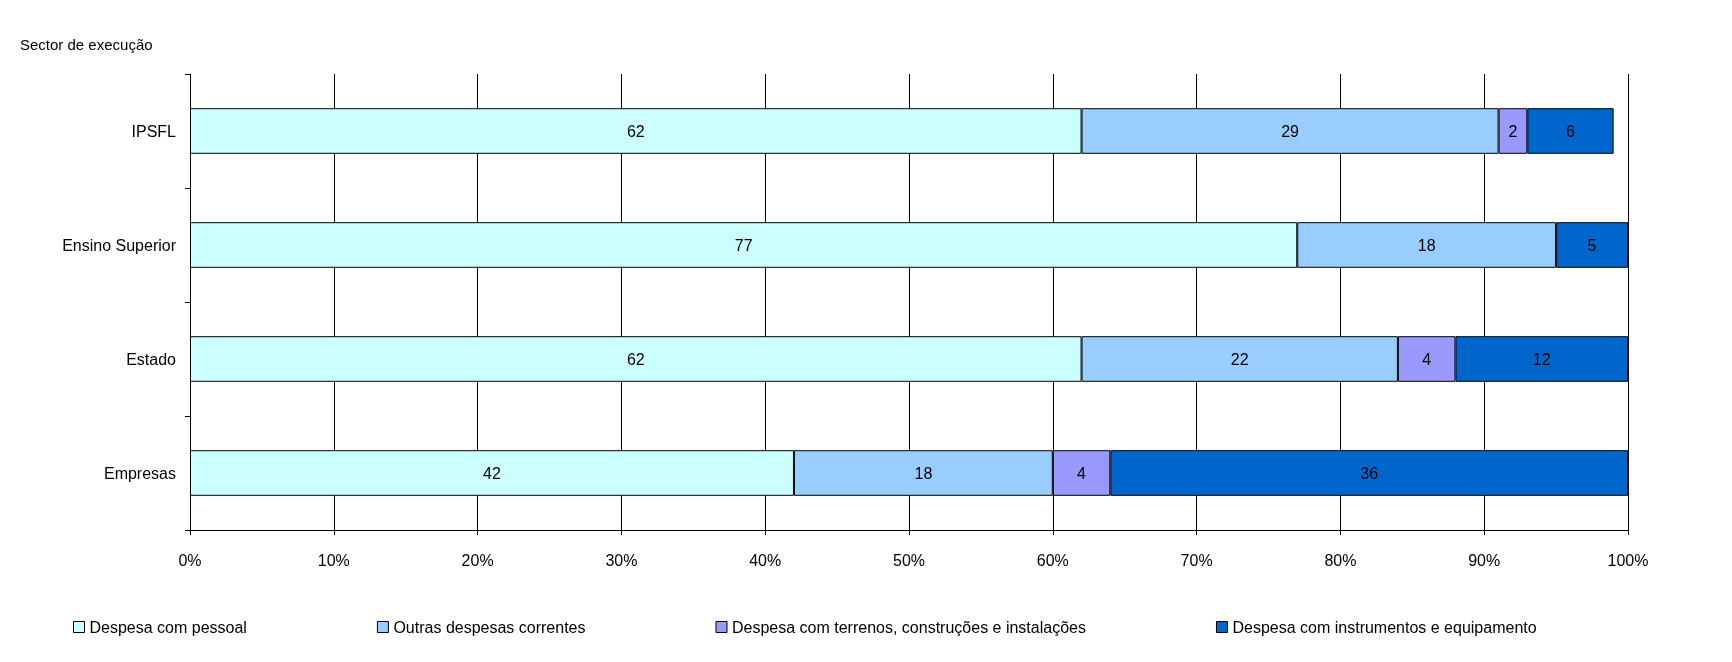  Describe the element at coordinates (139, 473) in the screenshot. I see `y-tick-label: Empresas` at that location.